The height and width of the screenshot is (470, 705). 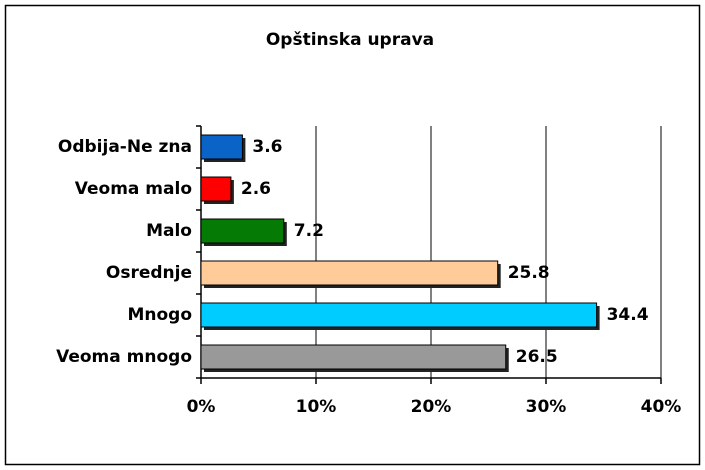 What do you see at coordinates (201, 407) in the screenshot?
I see `x-tick-label: 0%` at bounding box center [201, 407].